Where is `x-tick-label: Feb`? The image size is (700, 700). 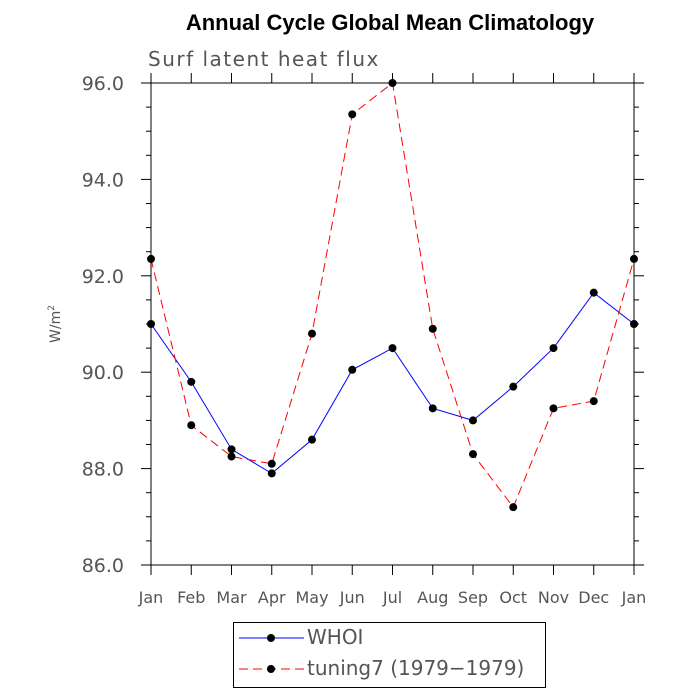 x-tick-label: Feb is located at coordinates (191, 597).